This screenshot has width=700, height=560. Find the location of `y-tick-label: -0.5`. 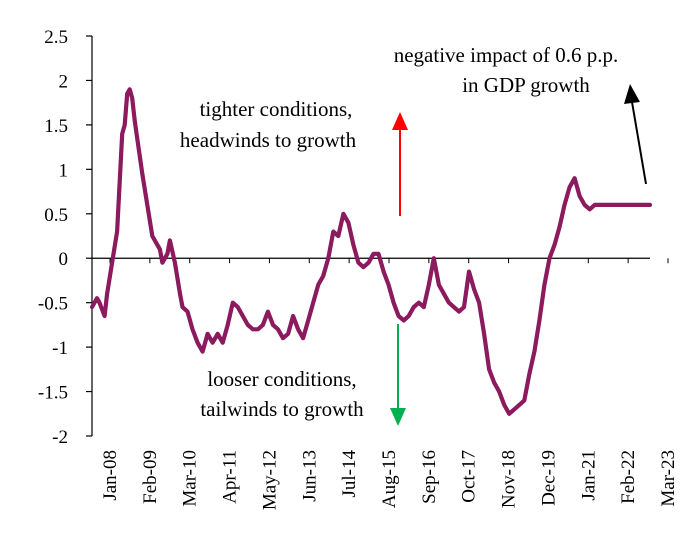

y-tick-label: -0.5 is located at coordinates (53, 304).